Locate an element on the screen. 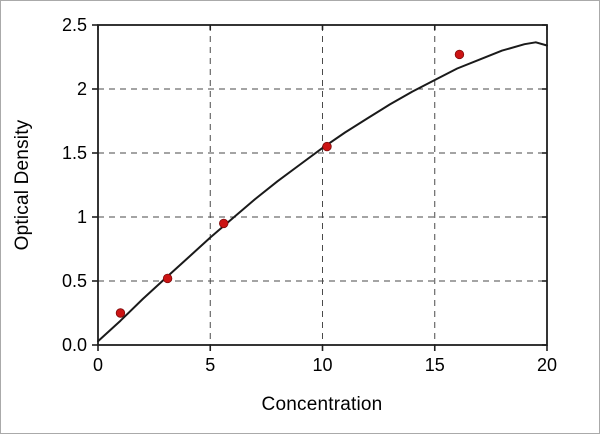 This screenshot has width=600, height=434. y-tick-label: 1 is located at coordinates (82, 217).